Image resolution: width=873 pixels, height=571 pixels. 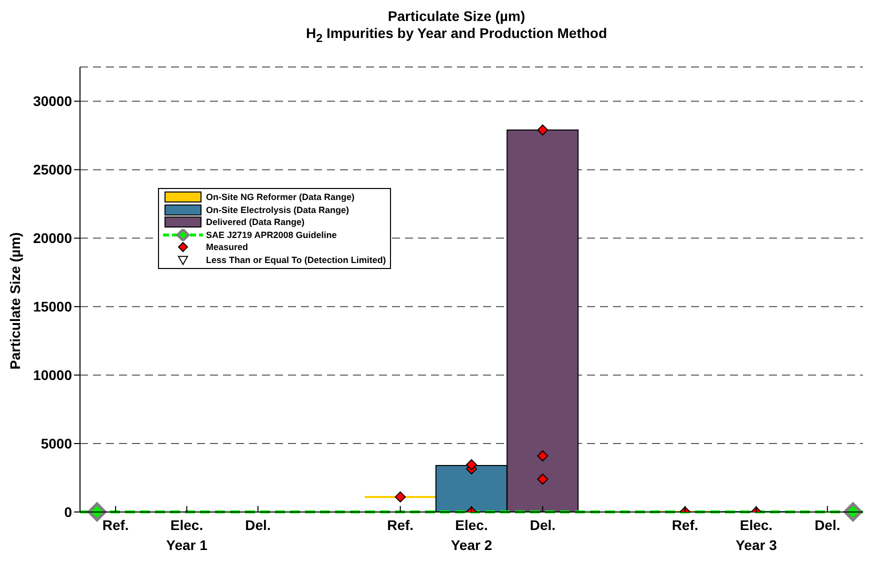 I want to click on y-tick-label: 25000, so click(x=52, y=169).